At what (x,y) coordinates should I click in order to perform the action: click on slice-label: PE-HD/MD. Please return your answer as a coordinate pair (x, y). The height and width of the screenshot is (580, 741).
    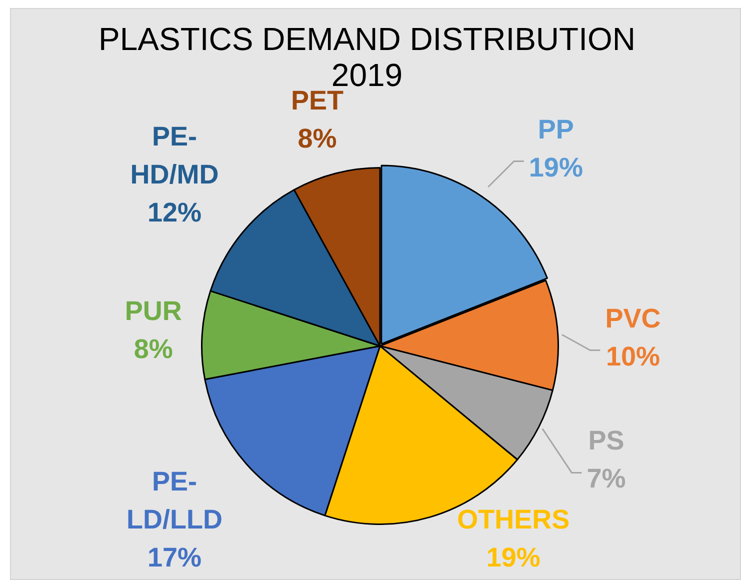
    Looking at the image, I should click on (174, 155).